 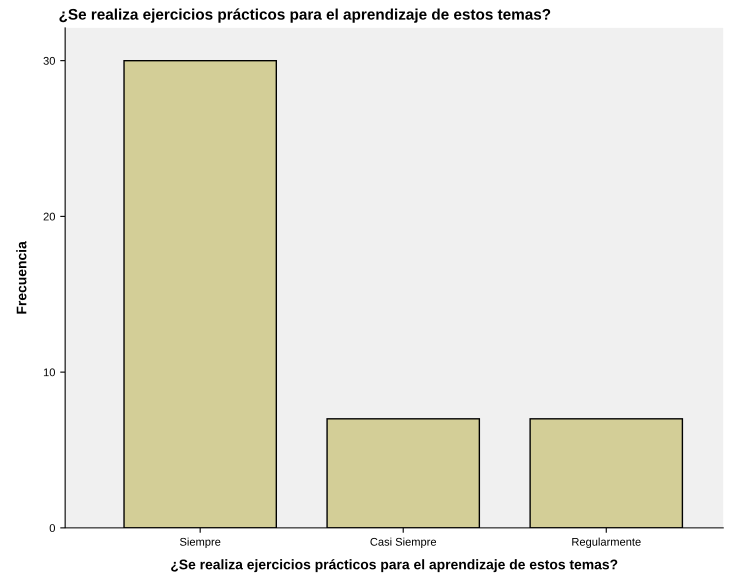 I want to click on x-tick-label: Casi Siempre, so click(x=403, y=543).